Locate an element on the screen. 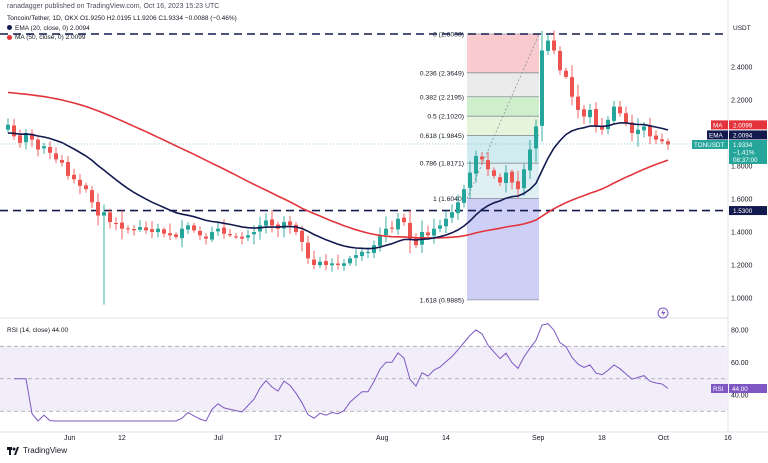 This screenshot has width=768, height=463. time-tick-label: 16 is located at coordinates (728, 438).